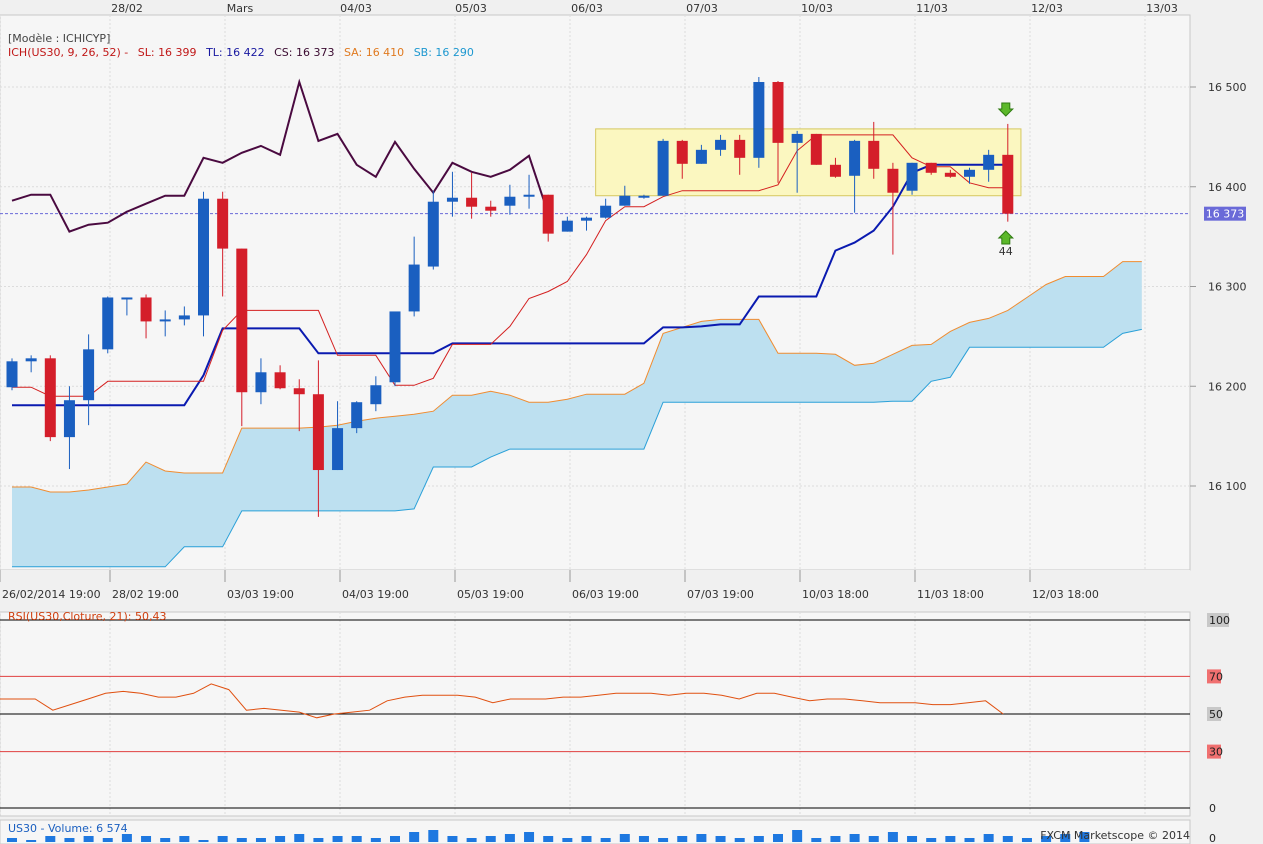 The width and height of the screenshot is (1263, 844). What do you see at coordinates (471, 8) in the screenshot?
I see `top-date-label: 05/03` at bounding box center [471, 8].